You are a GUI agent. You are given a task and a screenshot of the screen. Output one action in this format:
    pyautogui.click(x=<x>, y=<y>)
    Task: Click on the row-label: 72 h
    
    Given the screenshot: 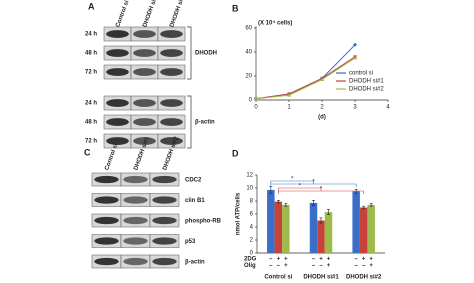 What is the action you would take?
    pyautogui.click(x=91, y=142)
    